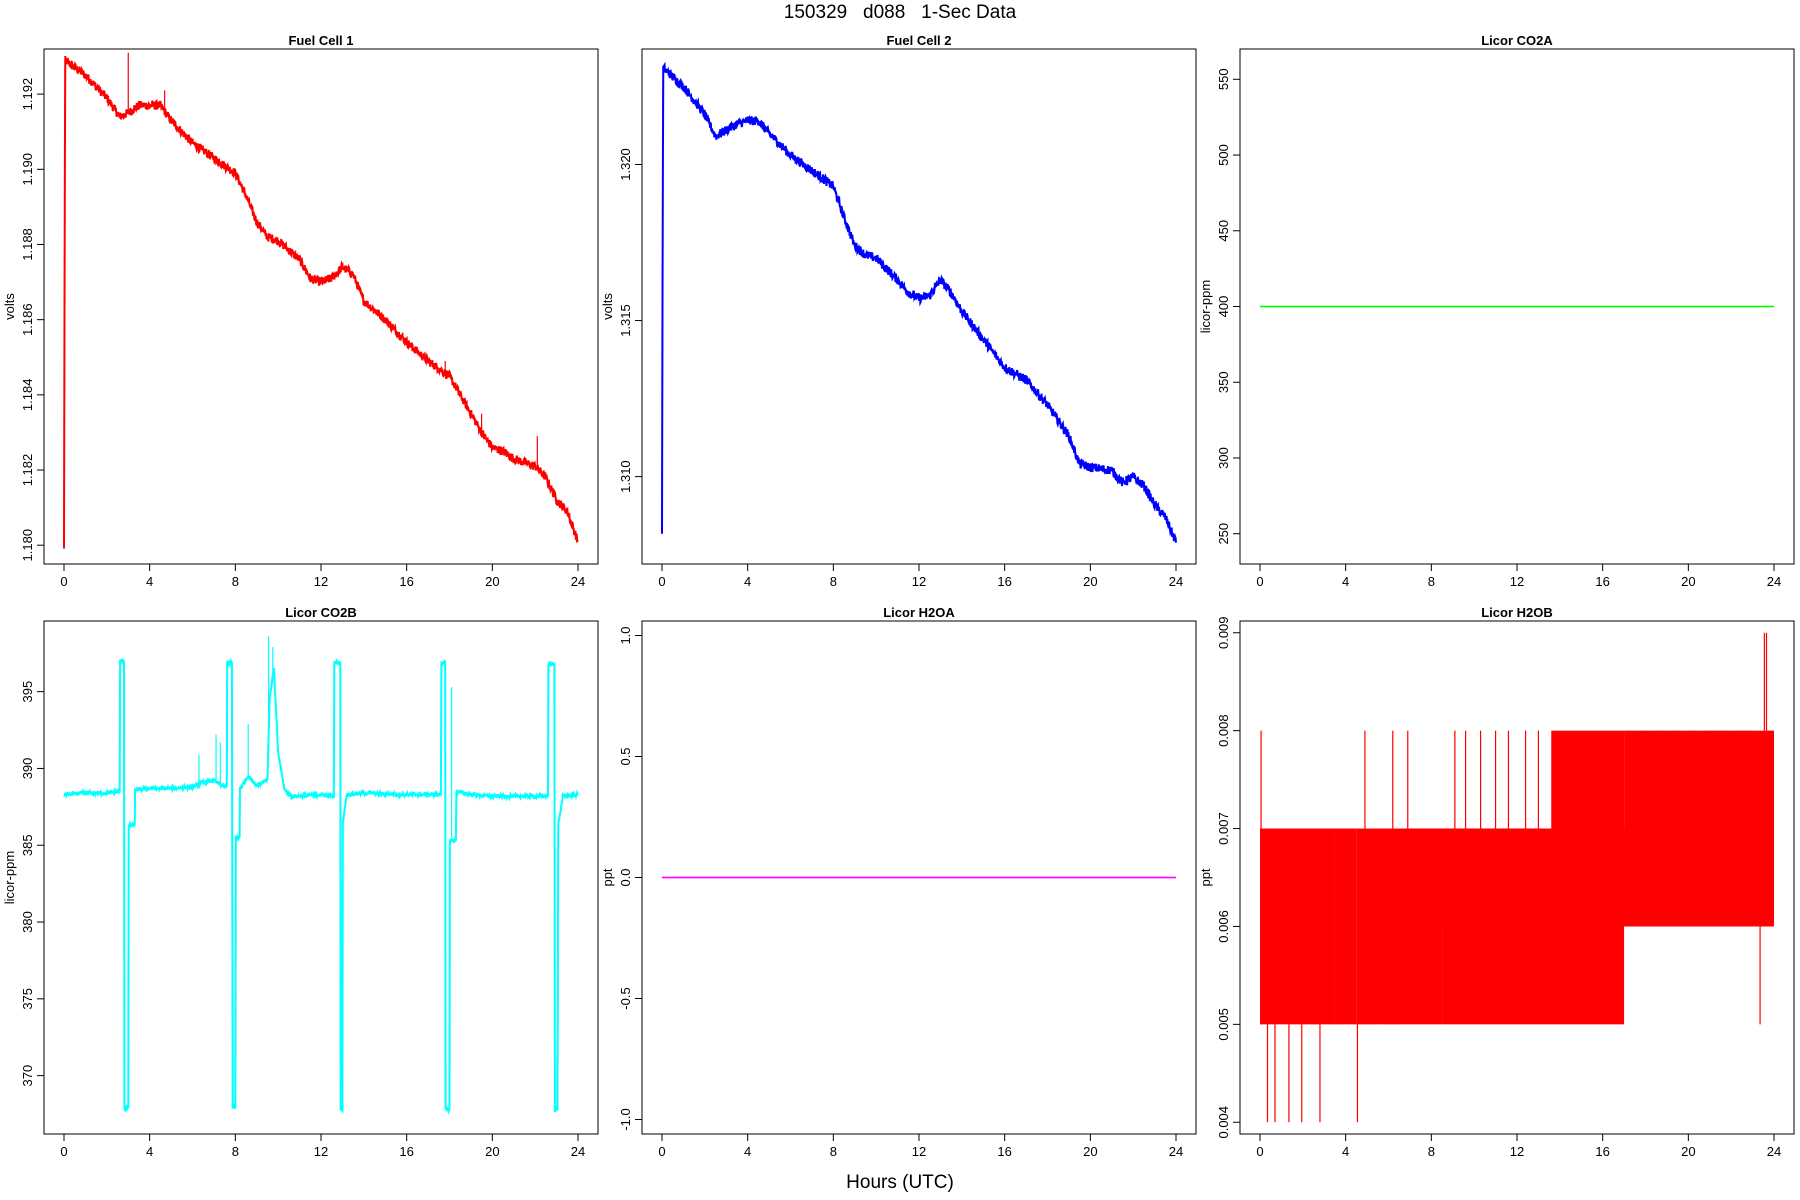 Image resolution: width=1800 pixels, height=1200 pixels. Describe the element at coordinates (900, 1182) in the screenshot. I see `x-axis-caption: Hours (UTC)` at that location.